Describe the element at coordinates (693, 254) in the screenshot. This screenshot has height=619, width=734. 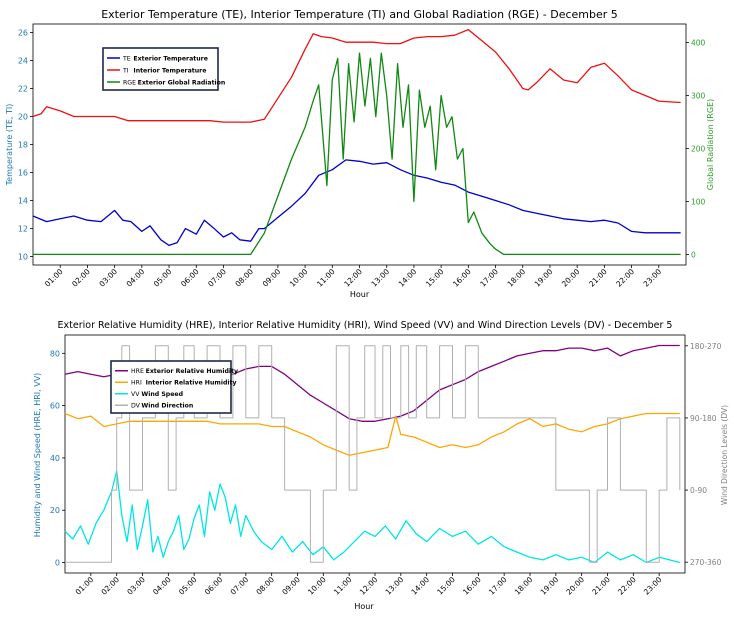
I see `y-tick-label-right: 0` at that location.